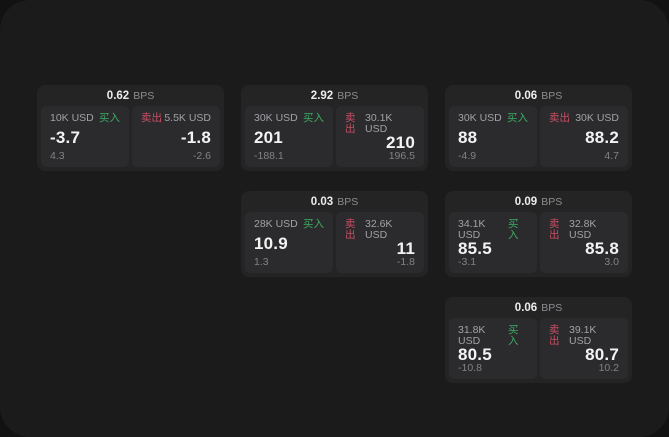 Image resolution: width=669 pixels, height=437 pixels. What do you see at coordinates (195, 137) in the screenshot?
I see `sell-price-value: -1.8` at bounding box center [195, 137].